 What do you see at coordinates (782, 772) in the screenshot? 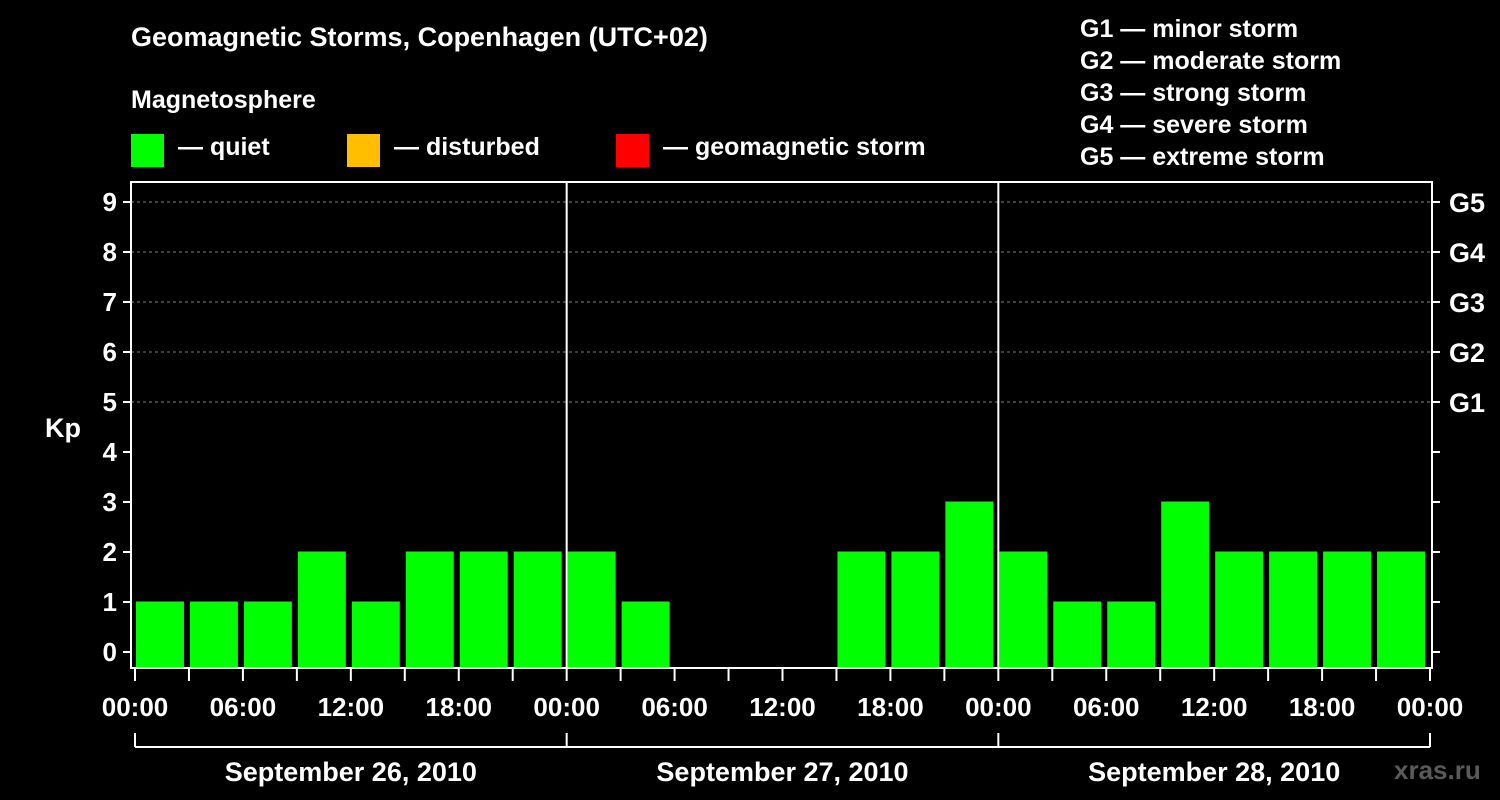
I see `day-label: September 27, 2010` at bounding box center [782, 772].